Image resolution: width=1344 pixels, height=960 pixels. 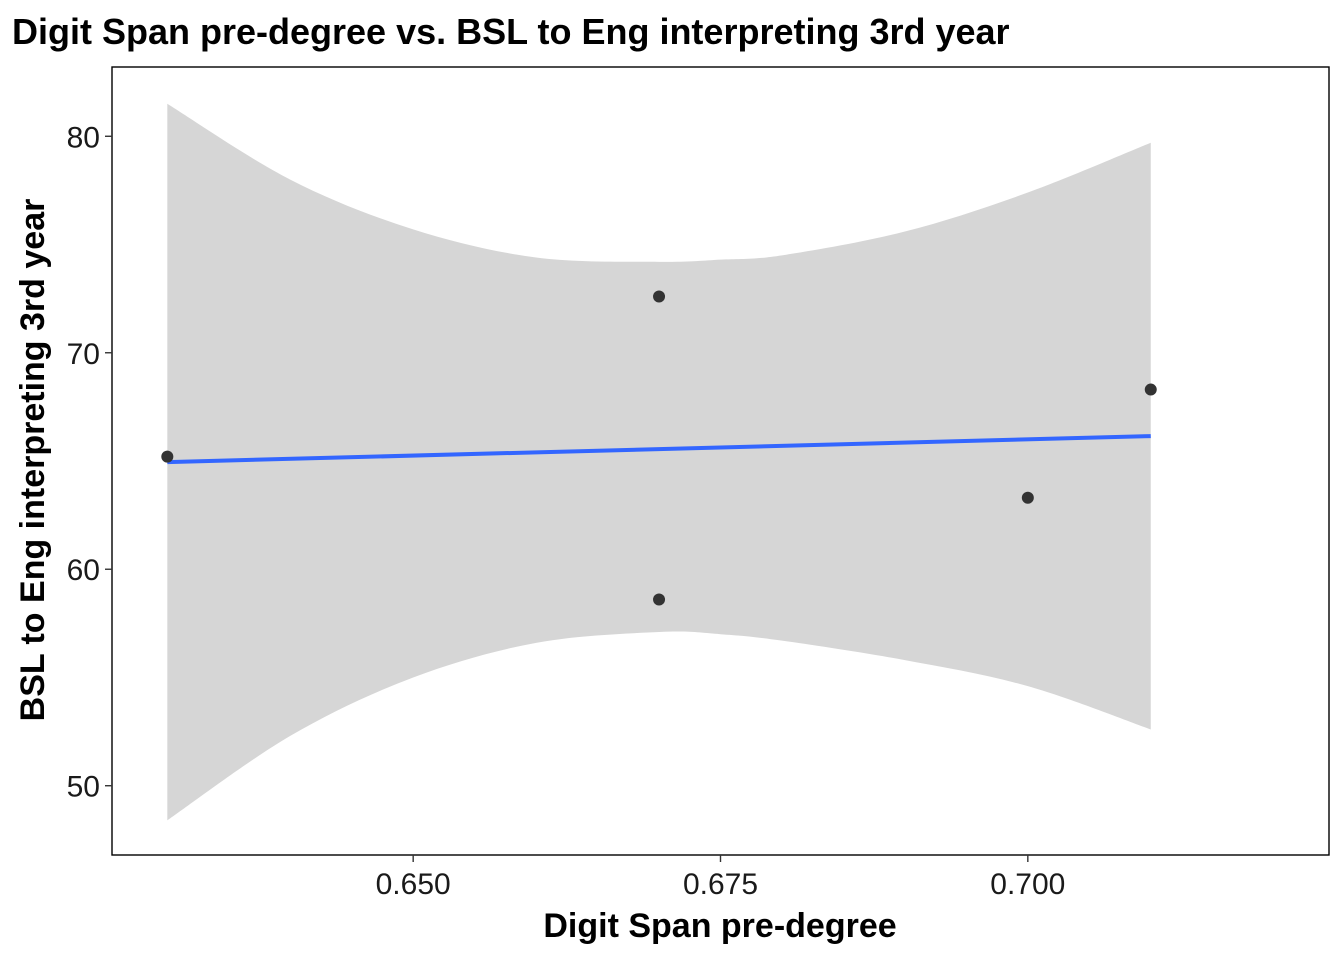 I want to click on x-tick-label: 0.675, so click(x=720, y=884).